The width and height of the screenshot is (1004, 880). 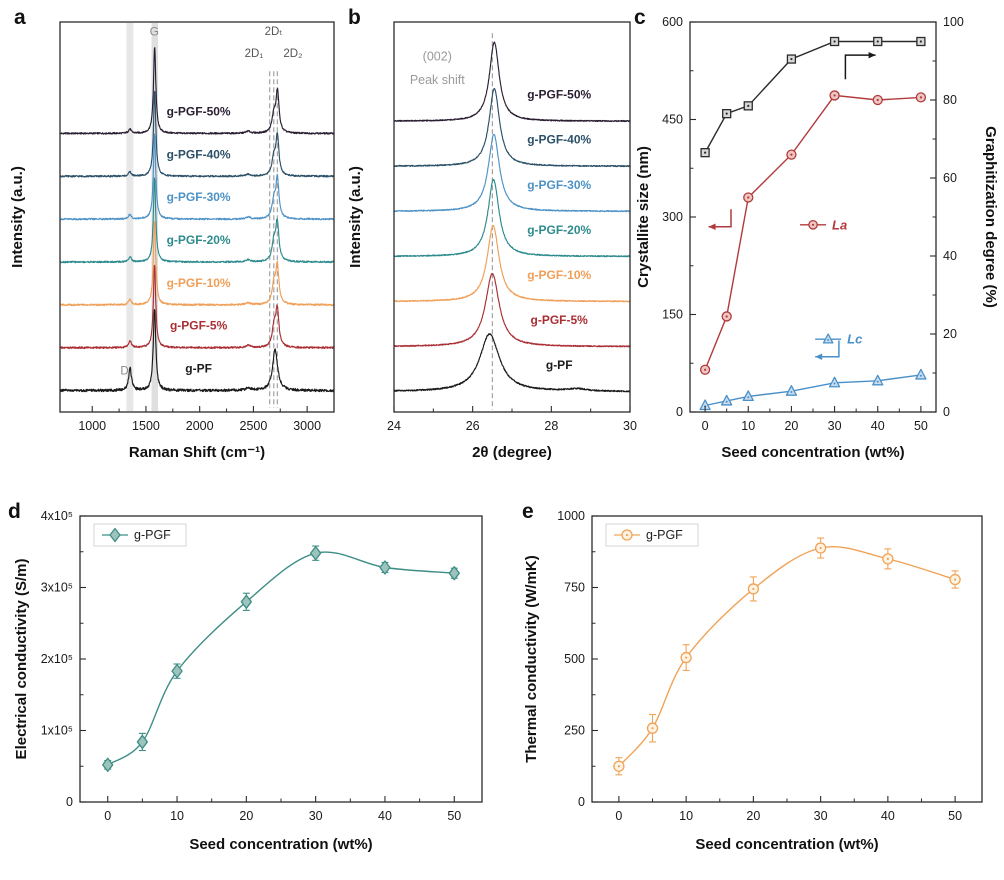 What do you see at coordinates (950, 100) in the screenshot?
I see `svg-text: 80` at bounding box center [950, 100].